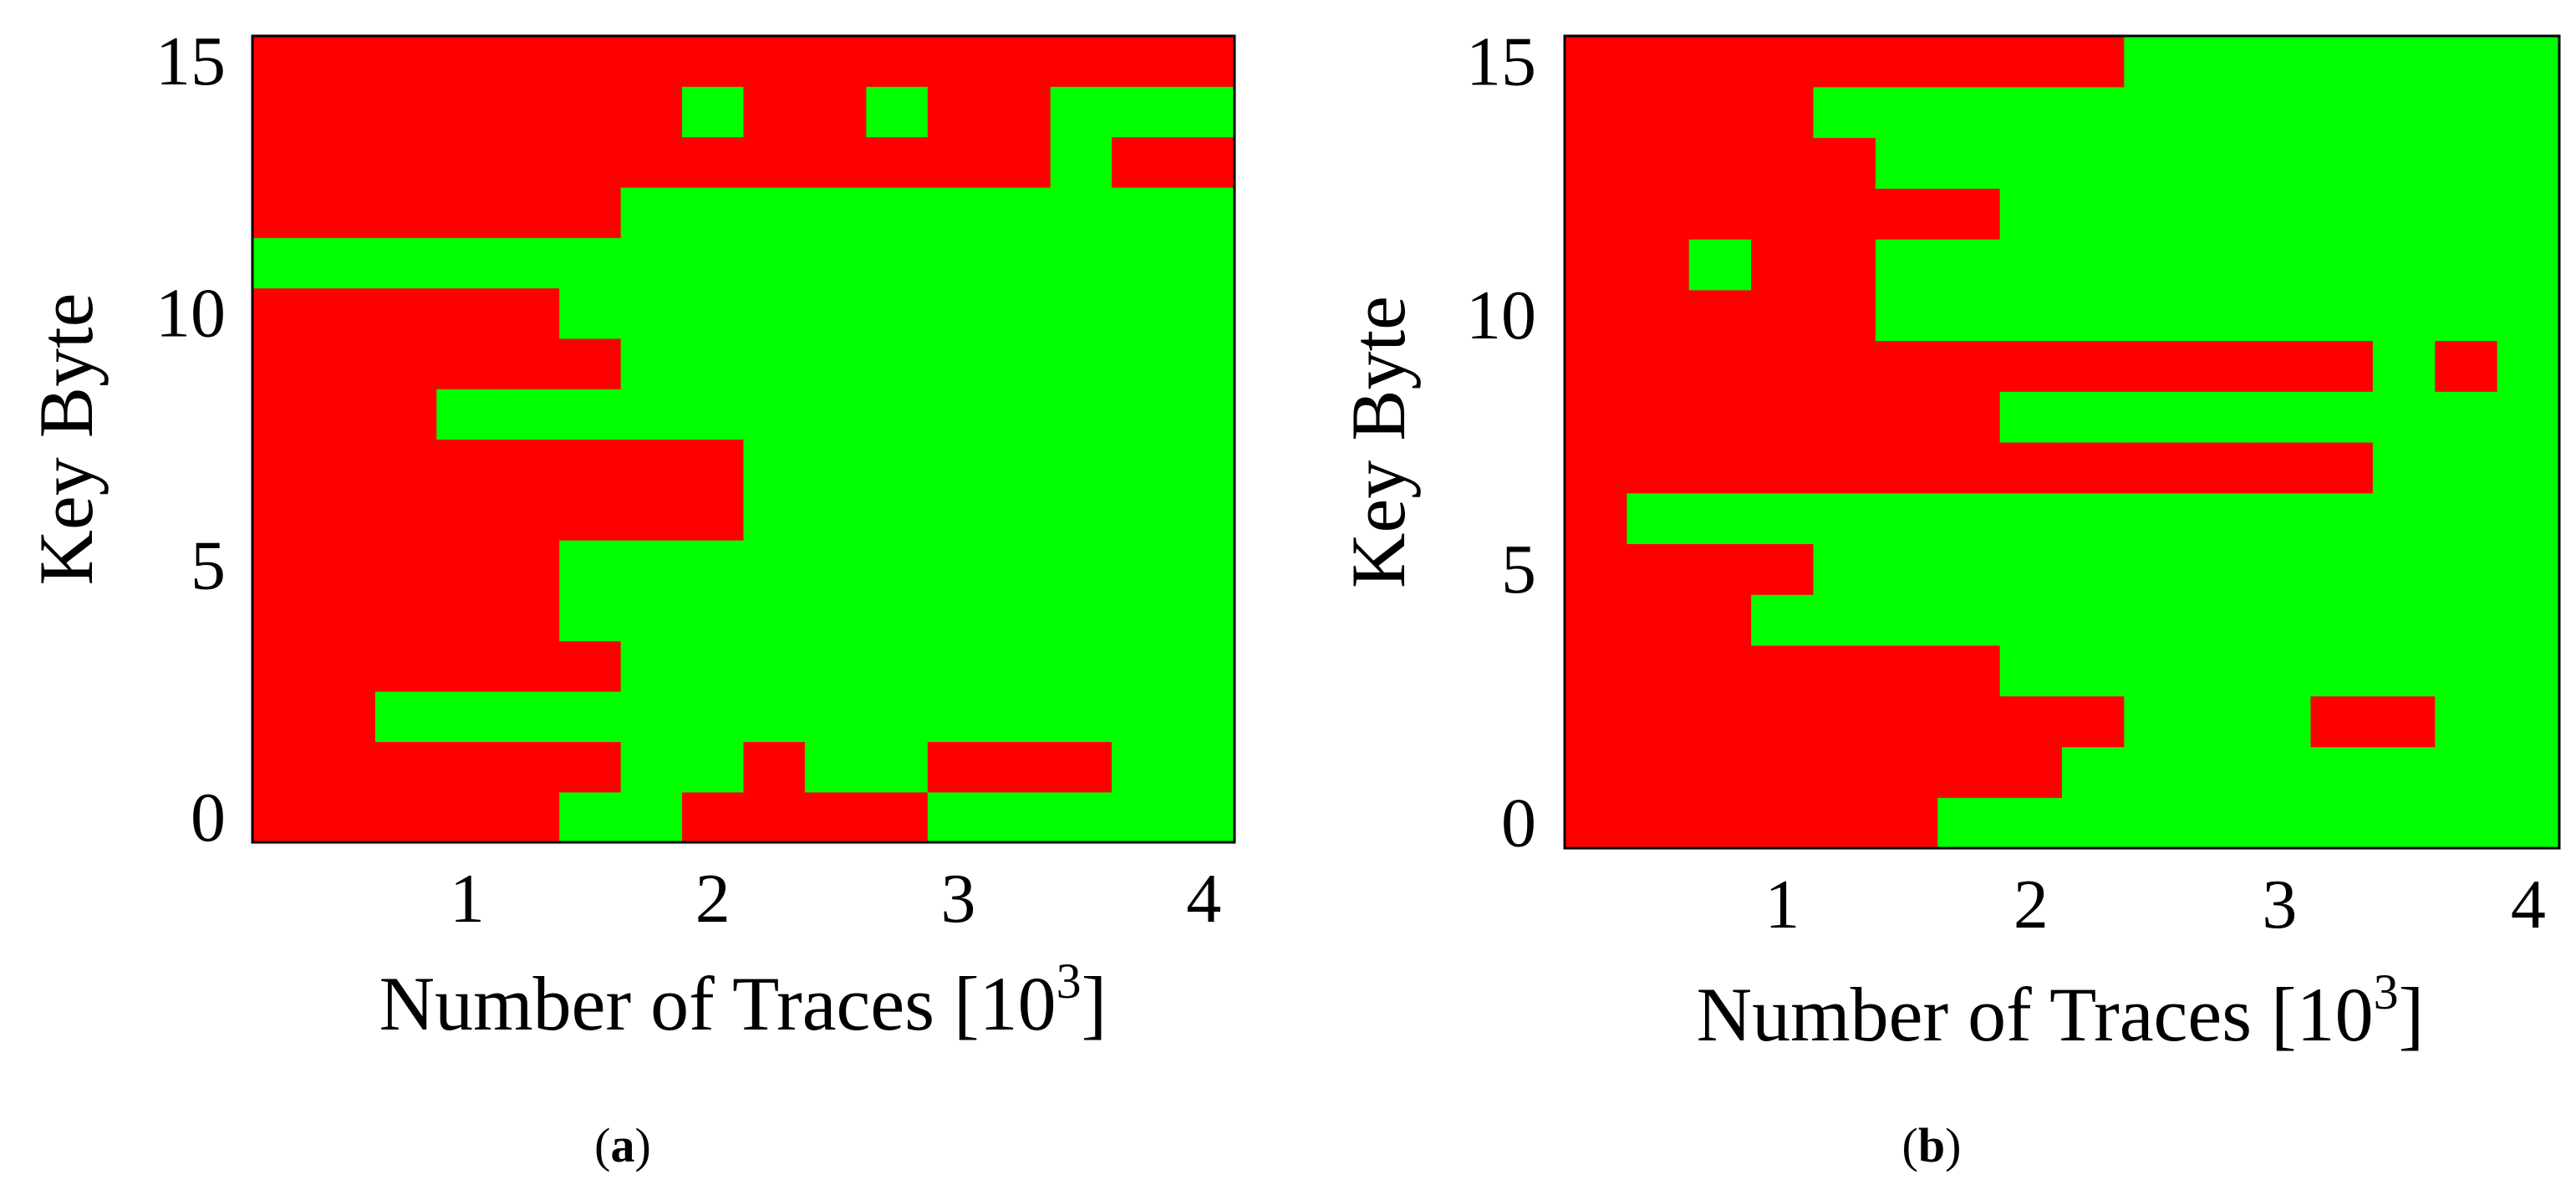  What do you see at coordinates (2386, 992) in the screenshot?
I see `x-axis-label-exponent: 3` at bounding box center [2386, 992].